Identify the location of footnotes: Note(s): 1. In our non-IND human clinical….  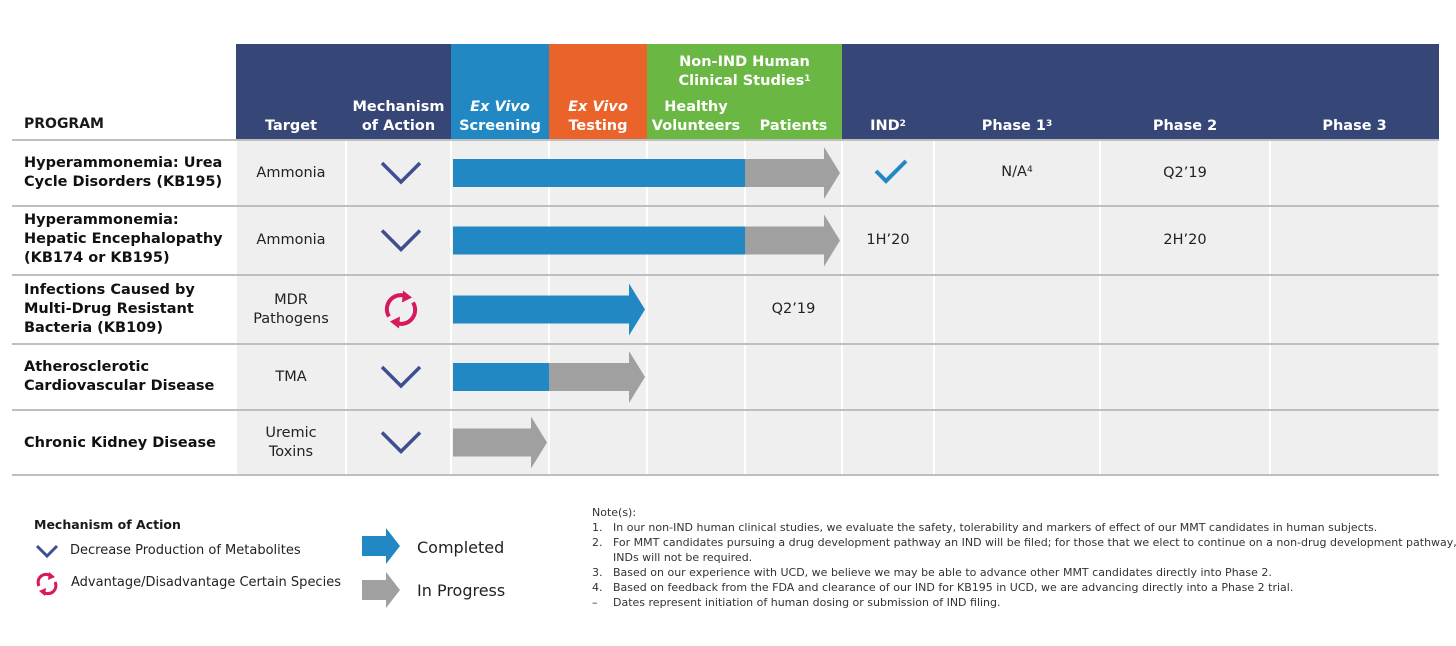
(1024, 557).